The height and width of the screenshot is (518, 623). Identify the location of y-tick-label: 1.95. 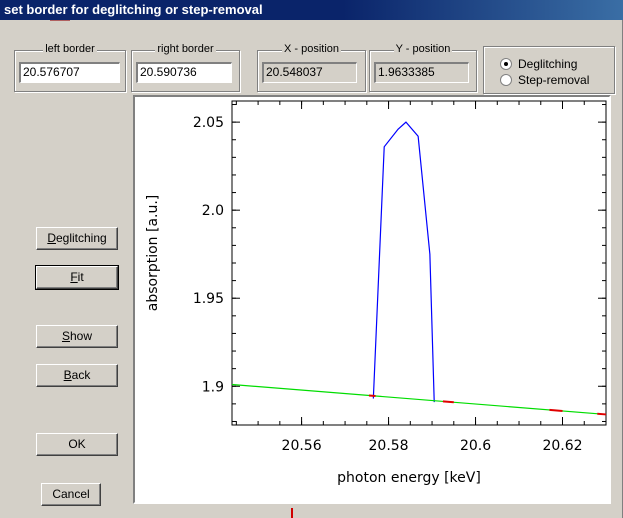
(208, 299).